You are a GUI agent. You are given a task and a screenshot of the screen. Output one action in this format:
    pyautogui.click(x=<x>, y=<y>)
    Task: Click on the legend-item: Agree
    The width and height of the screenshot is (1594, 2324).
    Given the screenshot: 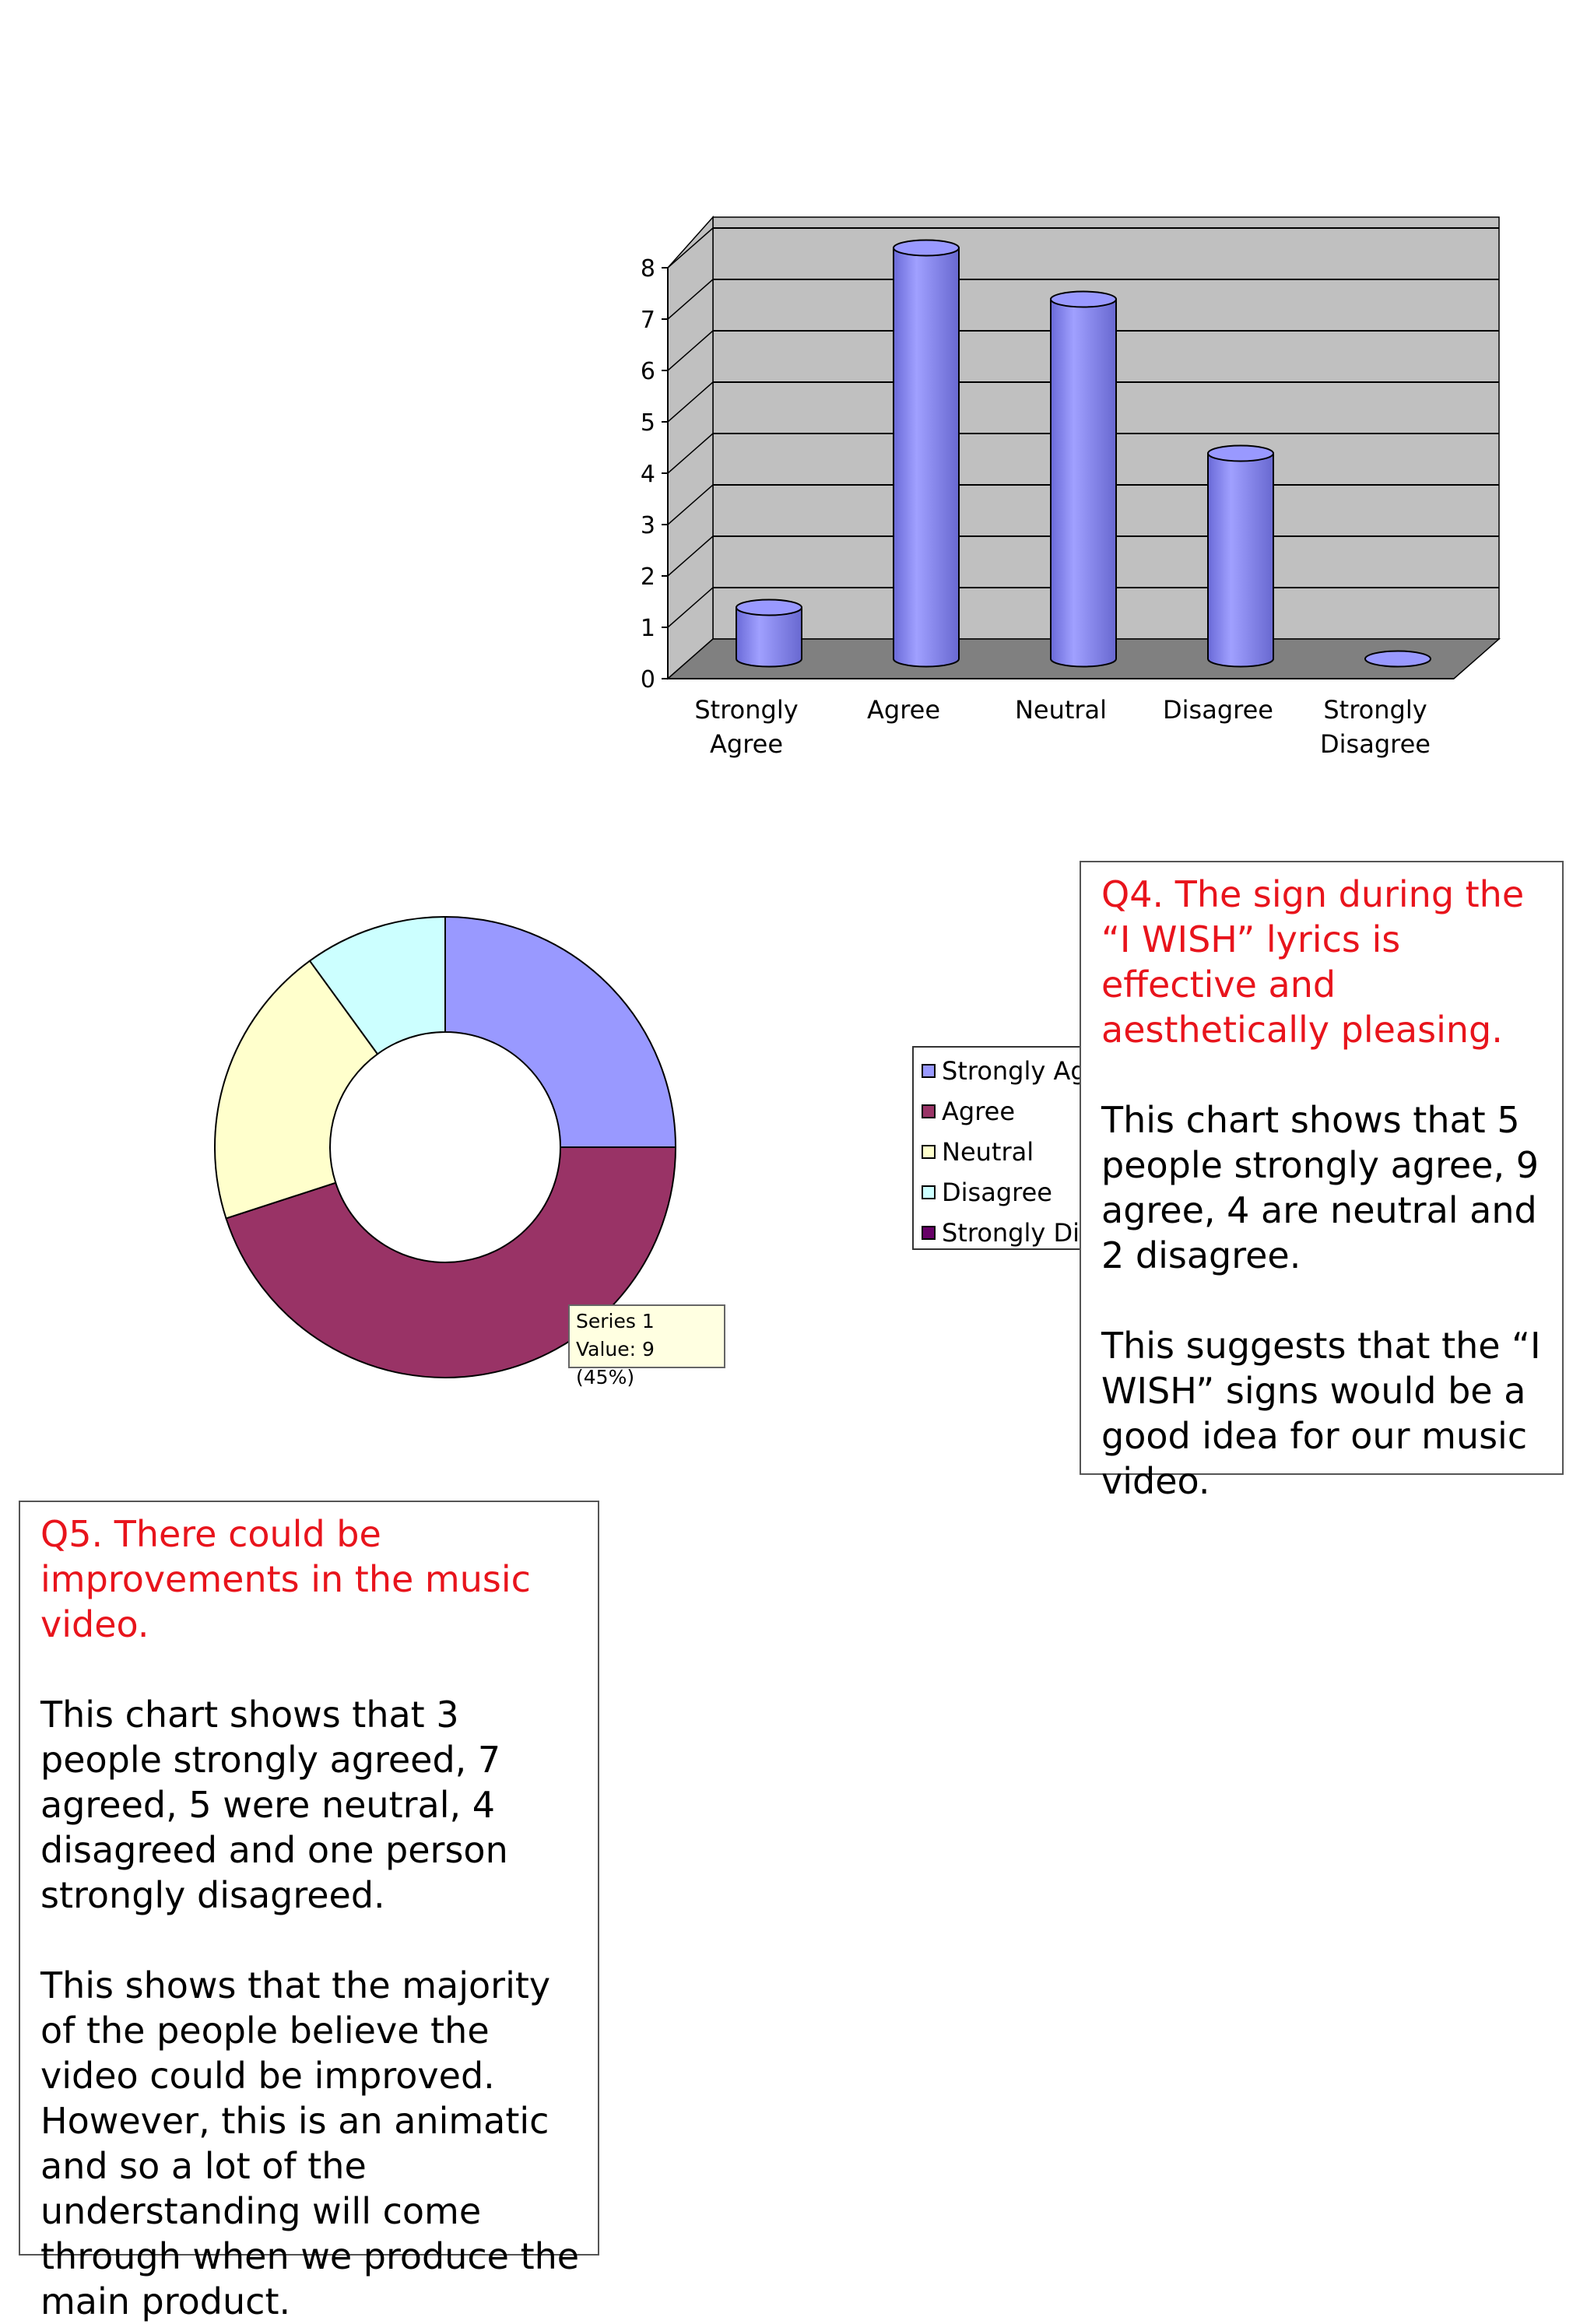 What is the action you would take?
    pyautogui.click(x=968, y=1111)
    